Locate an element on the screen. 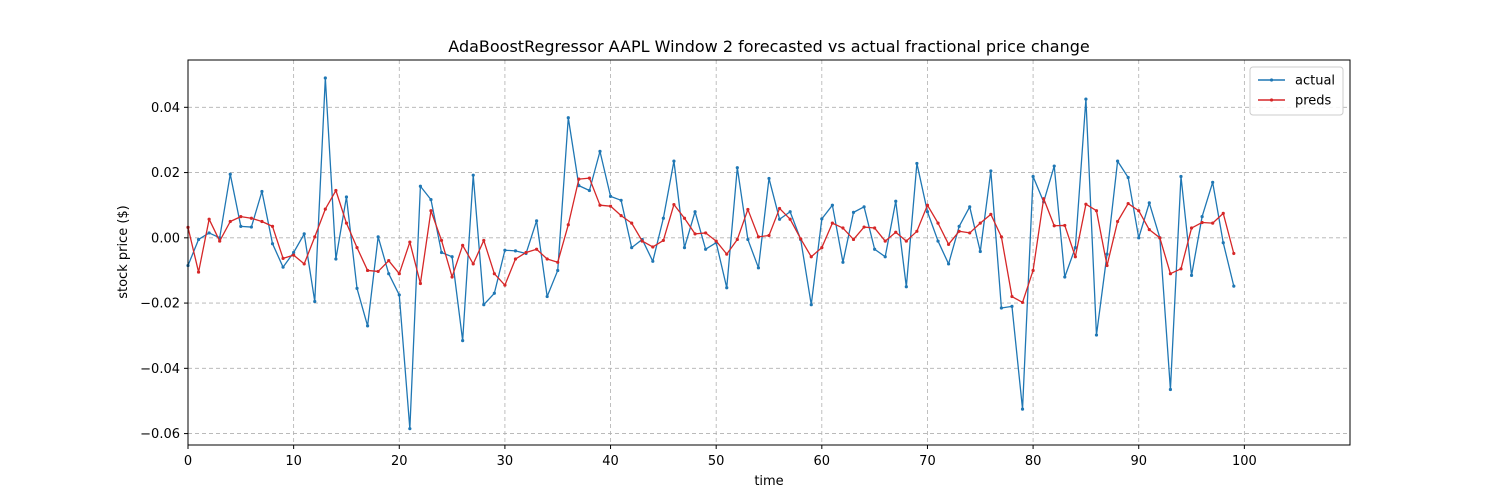  y-axis-label: stock price ($) is located at coordinates (123, 252).